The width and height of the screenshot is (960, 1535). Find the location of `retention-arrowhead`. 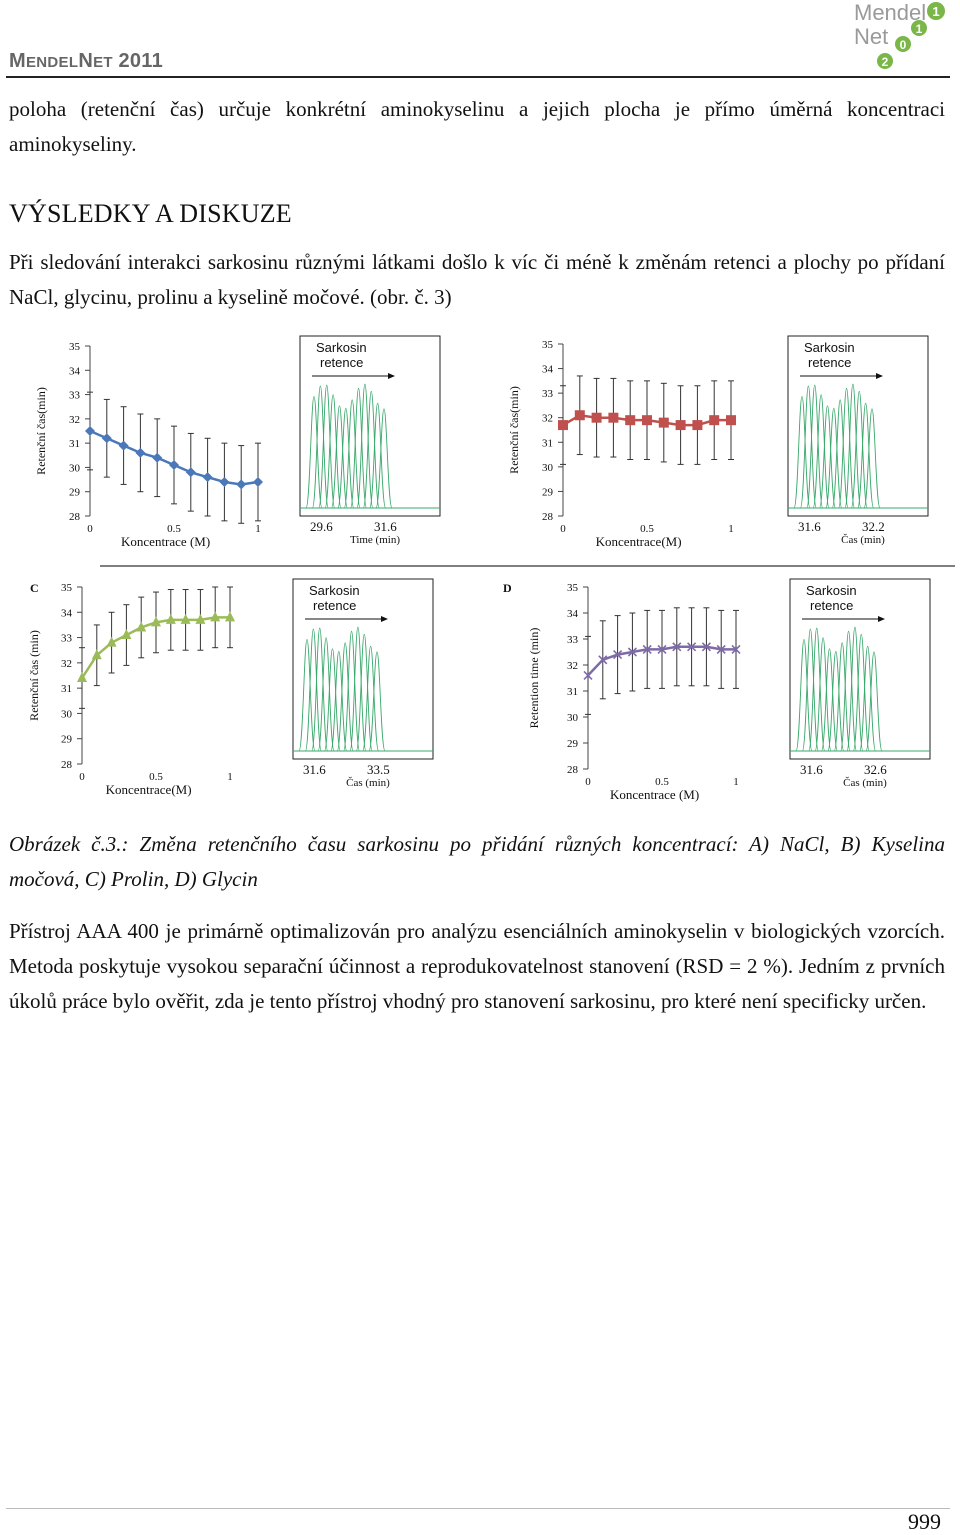

retention-arrowhead is located at coordinates (881, 619).